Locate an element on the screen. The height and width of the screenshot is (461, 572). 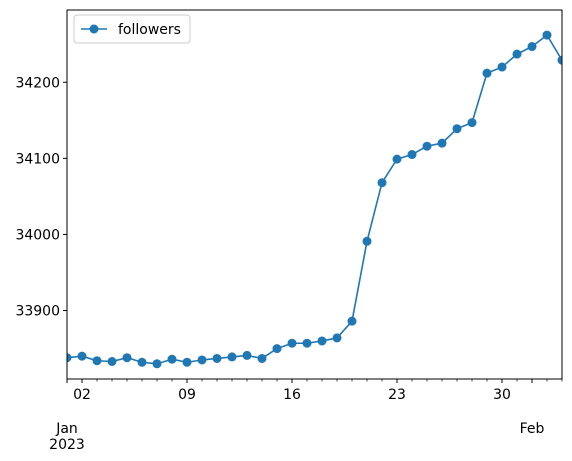
legend-box is located at coordinates (132, 29).